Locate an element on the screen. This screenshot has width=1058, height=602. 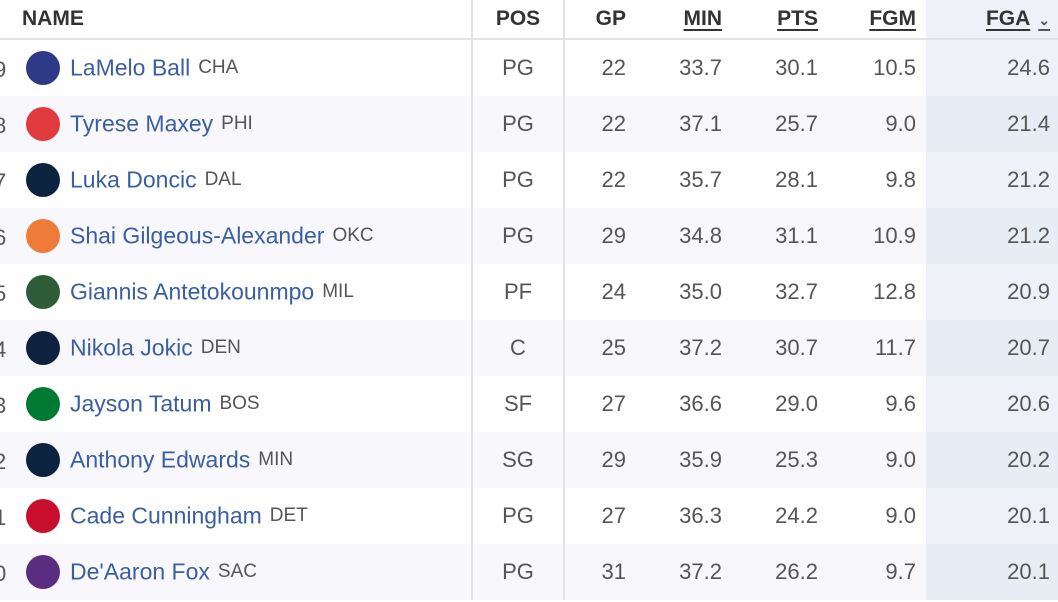
pts-cell: 24.2 is located at coordinates (796, 515).